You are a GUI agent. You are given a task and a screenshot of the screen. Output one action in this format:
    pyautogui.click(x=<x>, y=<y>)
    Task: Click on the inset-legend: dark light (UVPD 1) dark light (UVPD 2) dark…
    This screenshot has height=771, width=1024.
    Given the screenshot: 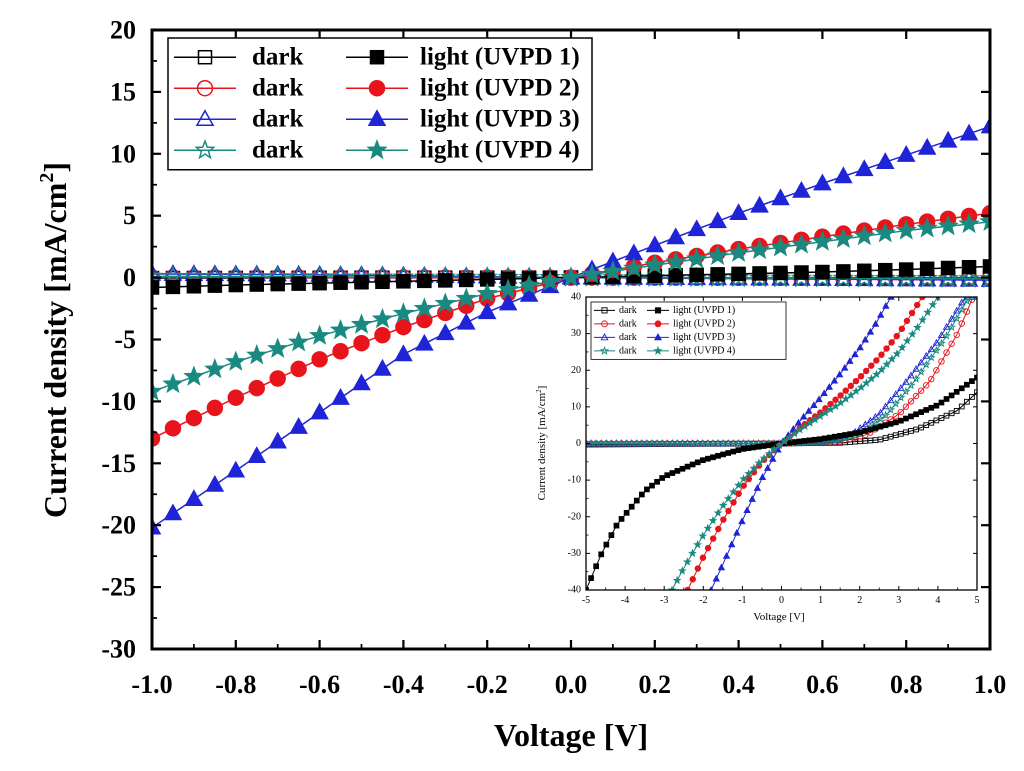 What is the action you would take?
    pyautogui.click(x=688, y=330)
    